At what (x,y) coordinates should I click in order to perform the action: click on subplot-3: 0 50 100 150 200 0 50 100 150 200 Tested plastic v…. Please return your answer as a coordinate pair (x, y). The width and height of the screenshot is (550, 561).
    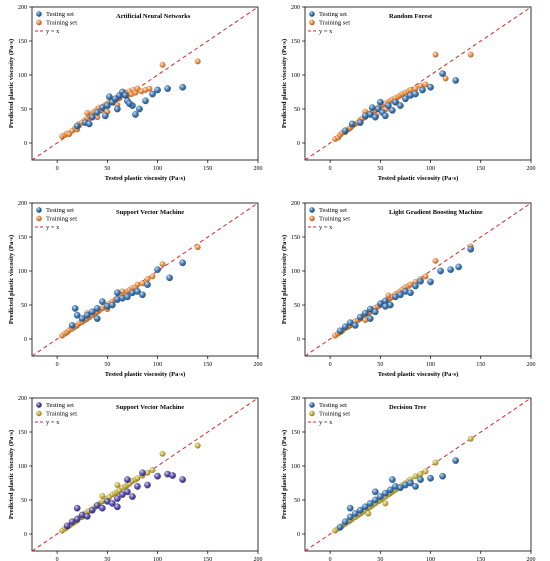
    Looking at the image, I should click on (135, 289).